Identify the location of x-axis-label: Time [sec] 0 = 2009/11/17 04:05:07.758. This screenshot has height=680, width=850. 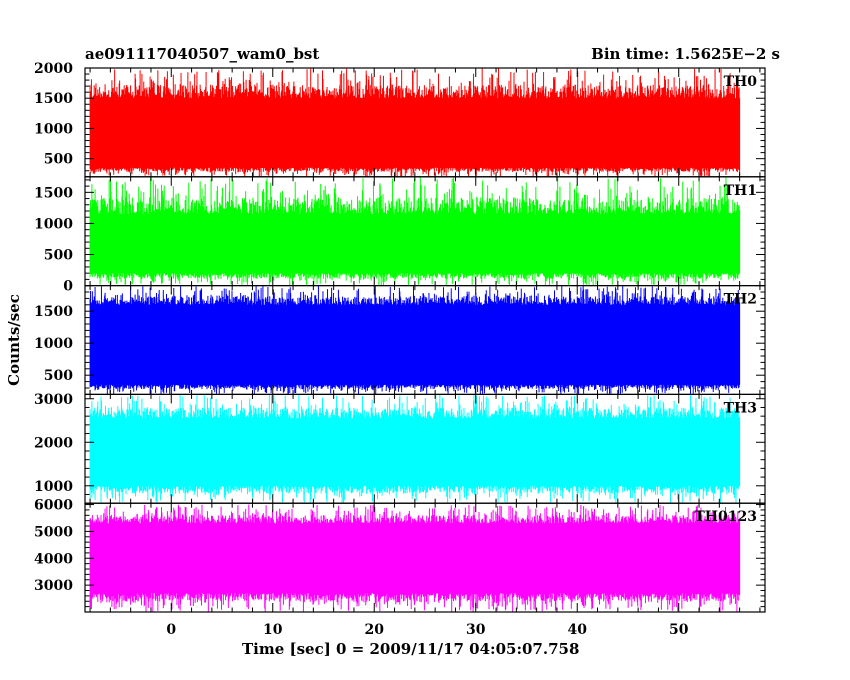
(411, 649).